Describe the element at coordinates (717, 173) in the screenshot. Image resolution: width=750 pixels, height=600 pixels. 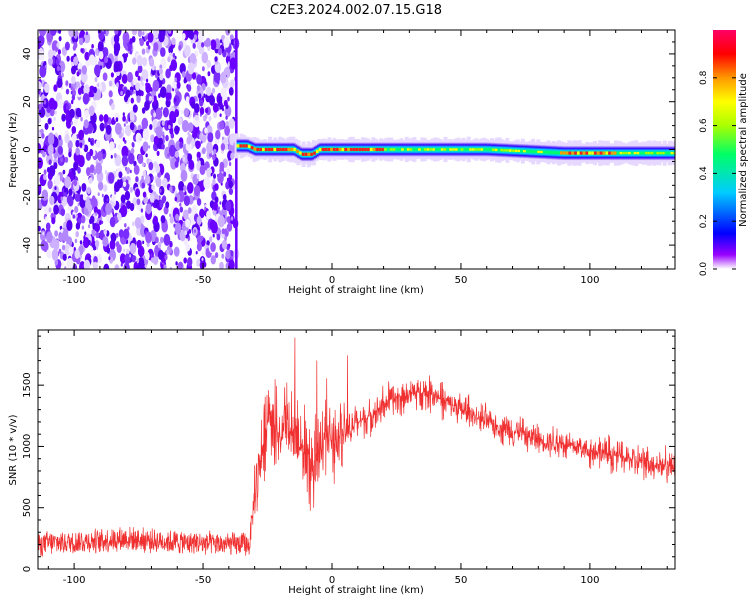
I see `colorbar-ticks: 0.0 0.2 0.4 0.6 0.8` at that location.